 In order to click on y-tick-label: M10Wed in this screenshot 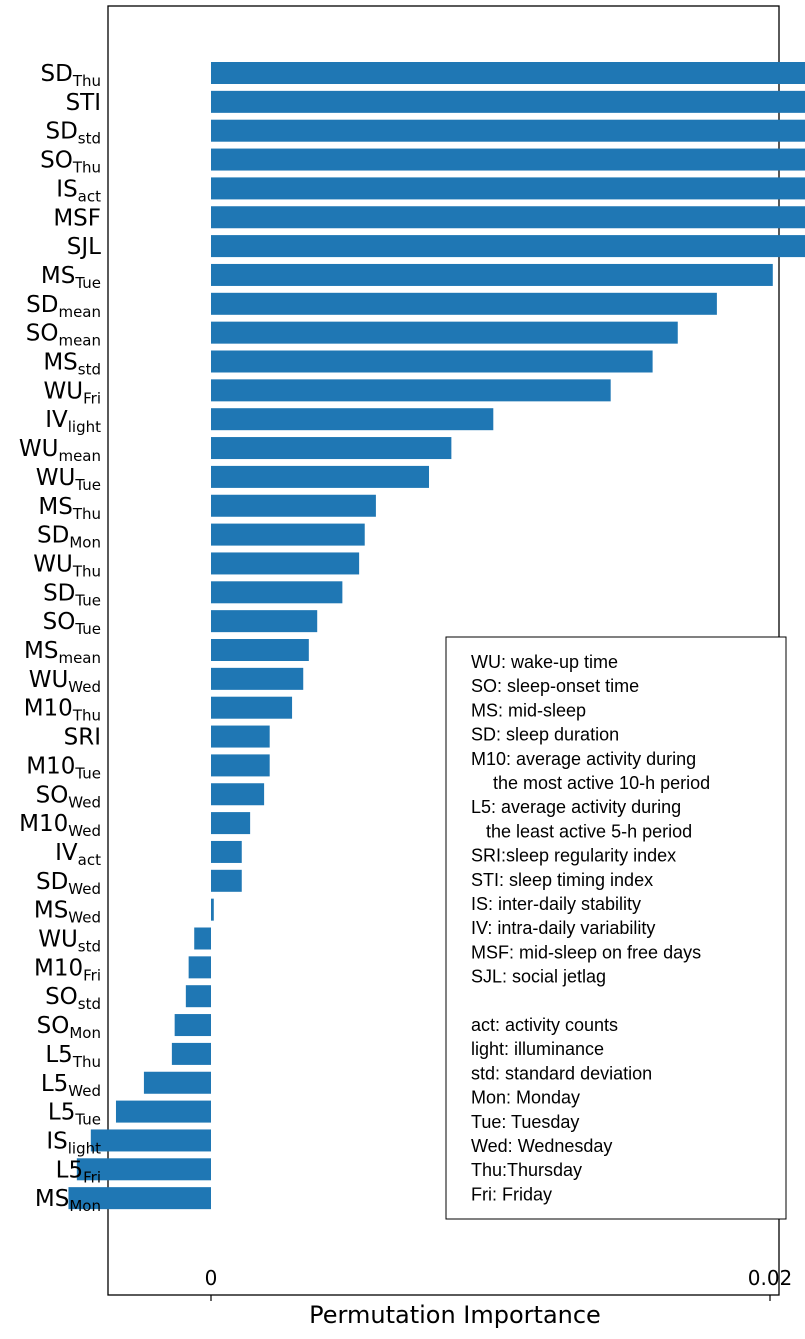, I will do `click(60, 825)`.